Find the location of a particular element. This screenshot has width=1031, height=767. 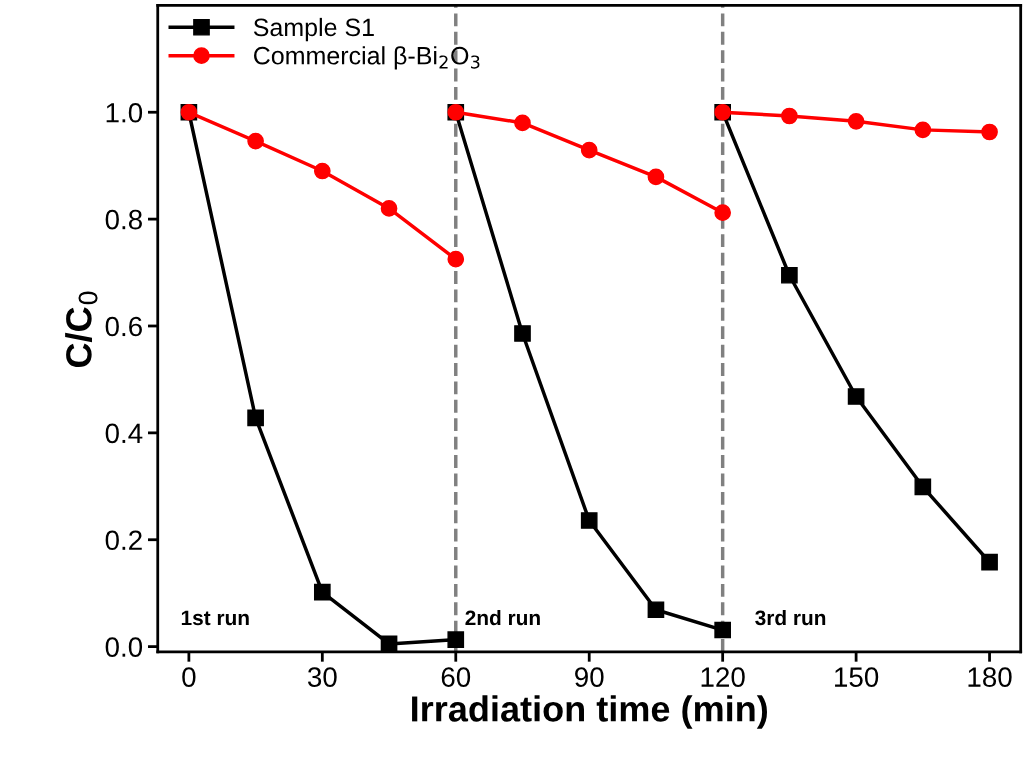

y-tick-label: 0.2 is located at coordinates (123, 540).